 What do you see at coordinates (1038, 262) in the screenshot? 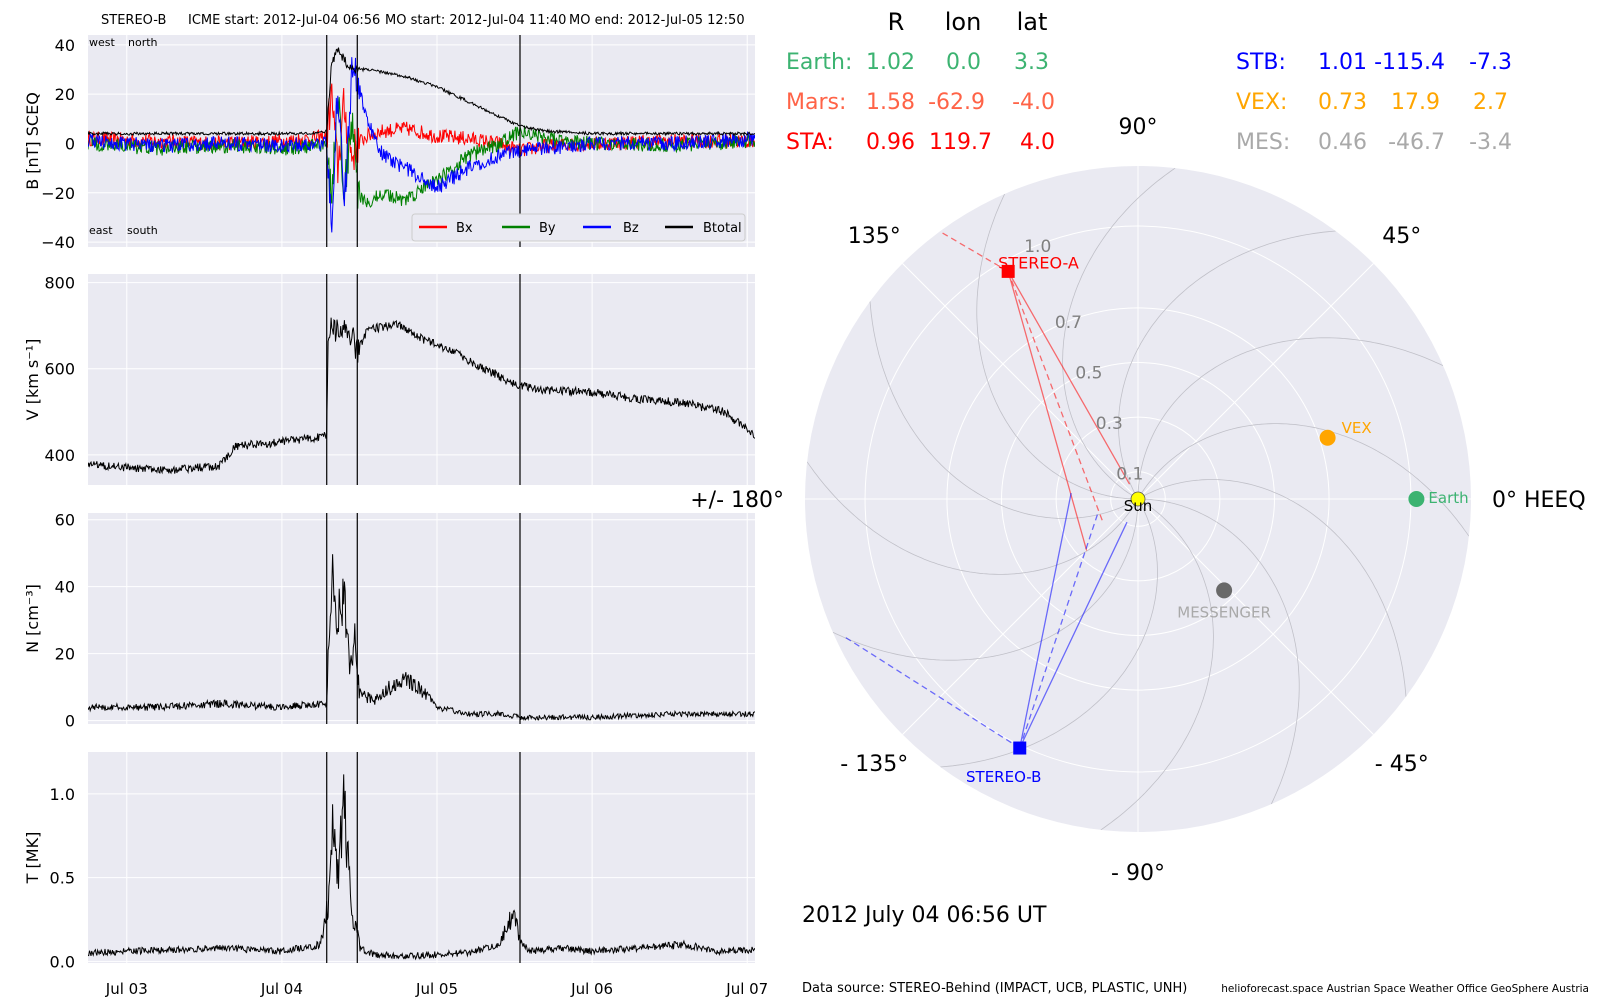
I see `stereo-a-label: STEREO-A` at bounding box center [1038, 262].